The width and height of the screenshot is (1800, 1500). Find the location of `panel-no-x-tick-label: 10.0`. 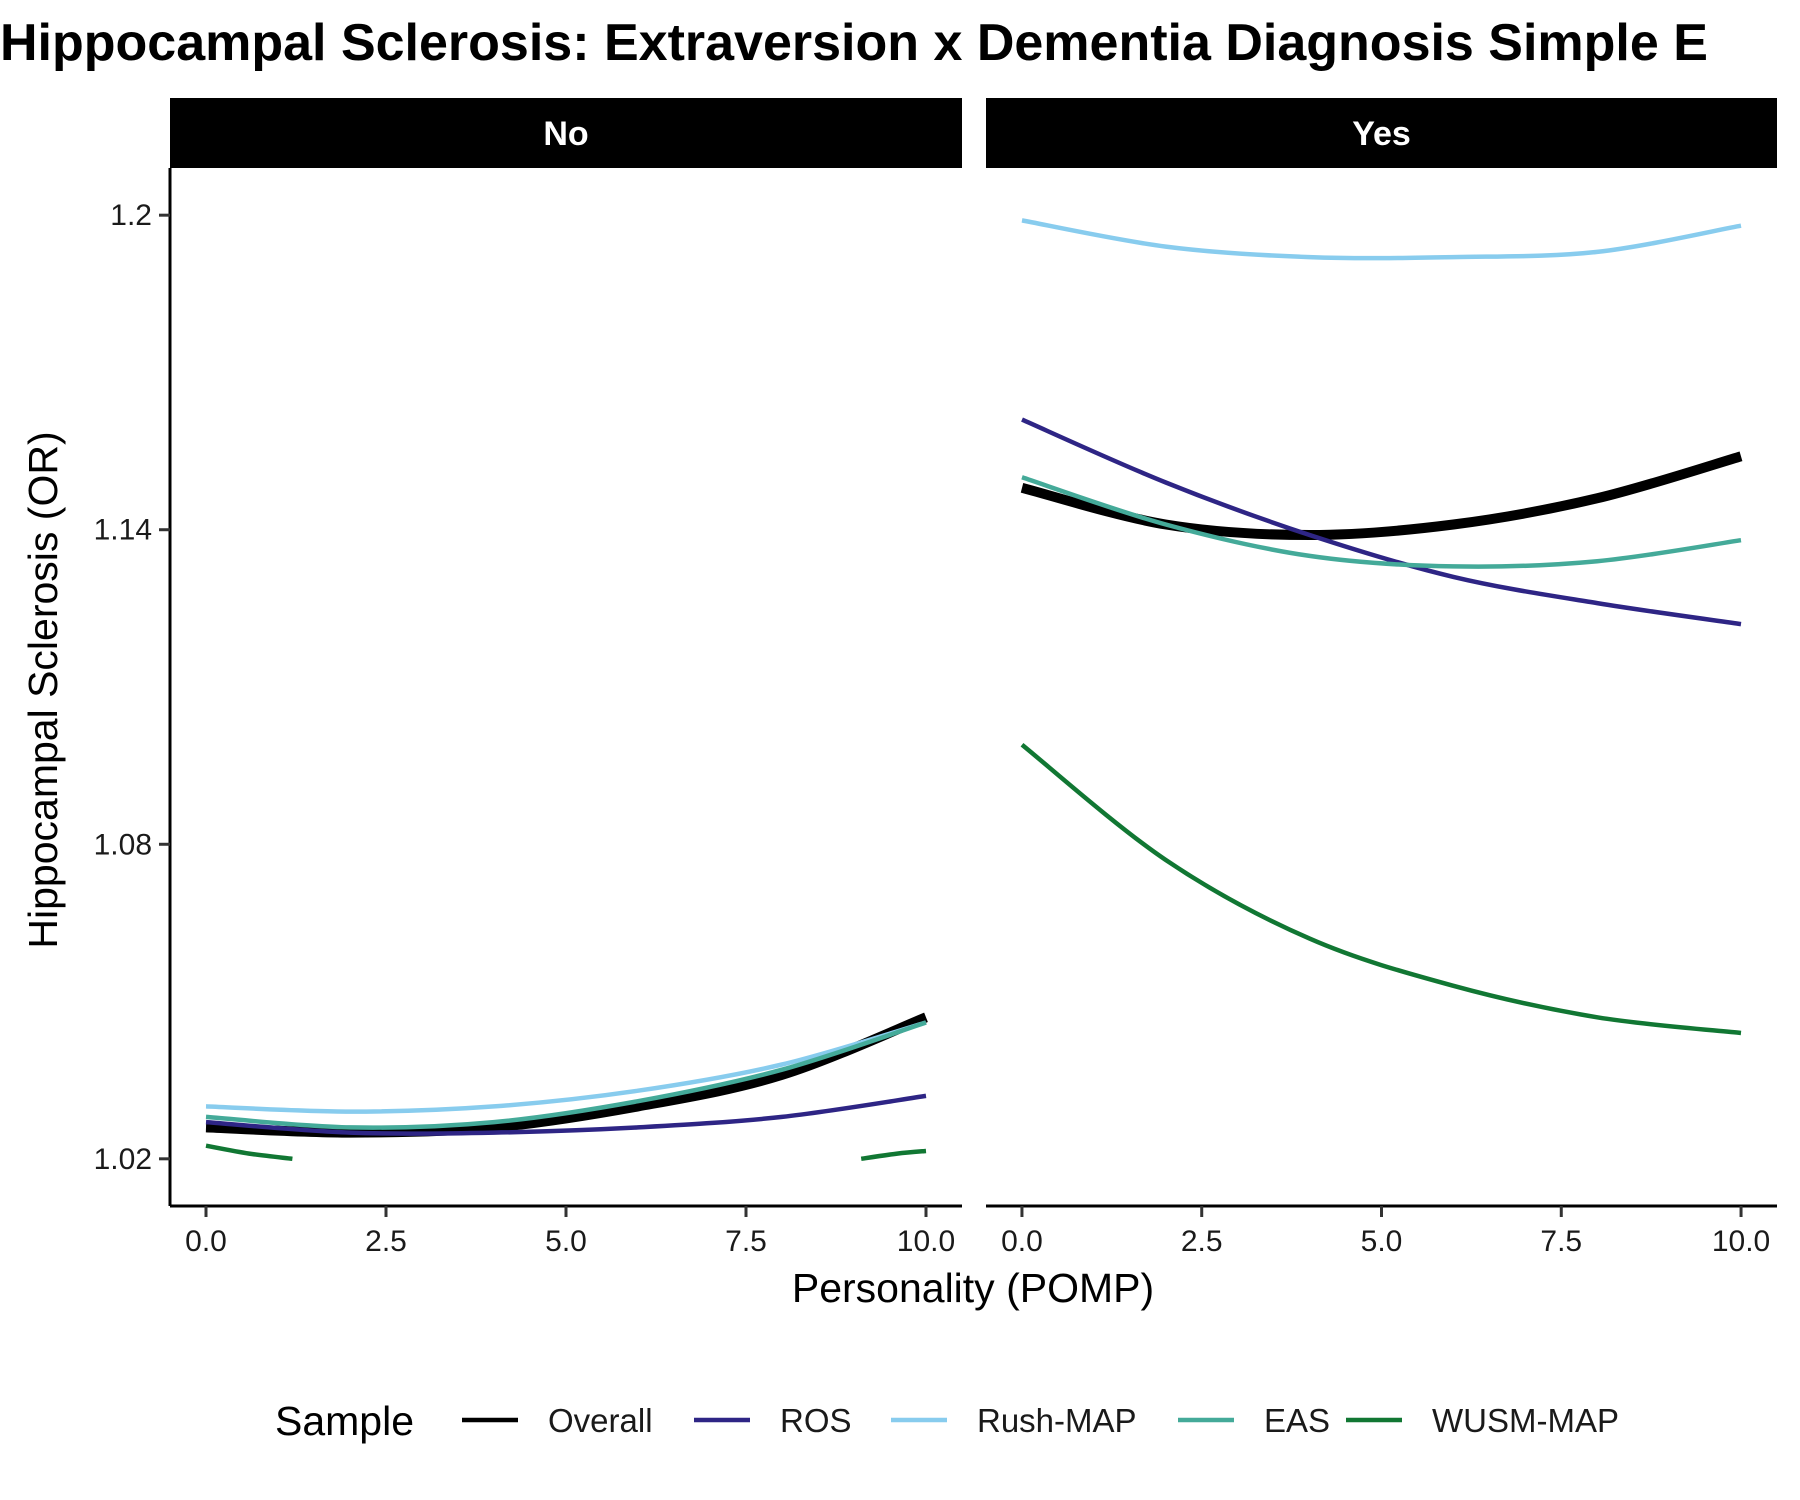

panel-no-x-tick-label: 10.0 is located at coordinates (926, 1241).